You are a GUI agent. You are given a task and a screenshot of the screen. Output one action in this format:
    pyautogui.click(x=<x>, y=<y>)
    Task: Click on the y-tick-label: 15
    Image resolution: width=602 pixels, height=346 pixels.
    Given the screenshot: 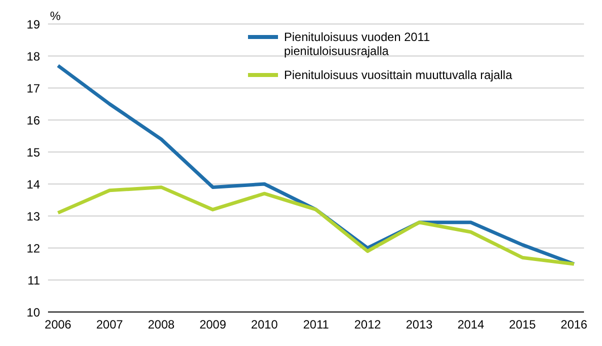 What is the action you would take?
    pyautogui.click(x=33, y=152)
    